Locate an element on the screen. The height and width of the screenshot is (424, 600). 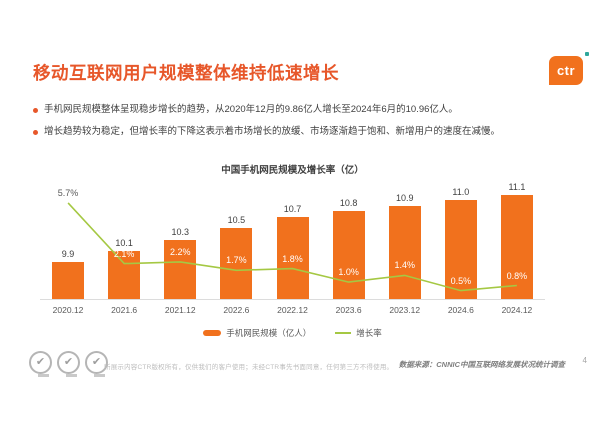
growth-rate-label: 0.5% is located at coordinates (461, 280).